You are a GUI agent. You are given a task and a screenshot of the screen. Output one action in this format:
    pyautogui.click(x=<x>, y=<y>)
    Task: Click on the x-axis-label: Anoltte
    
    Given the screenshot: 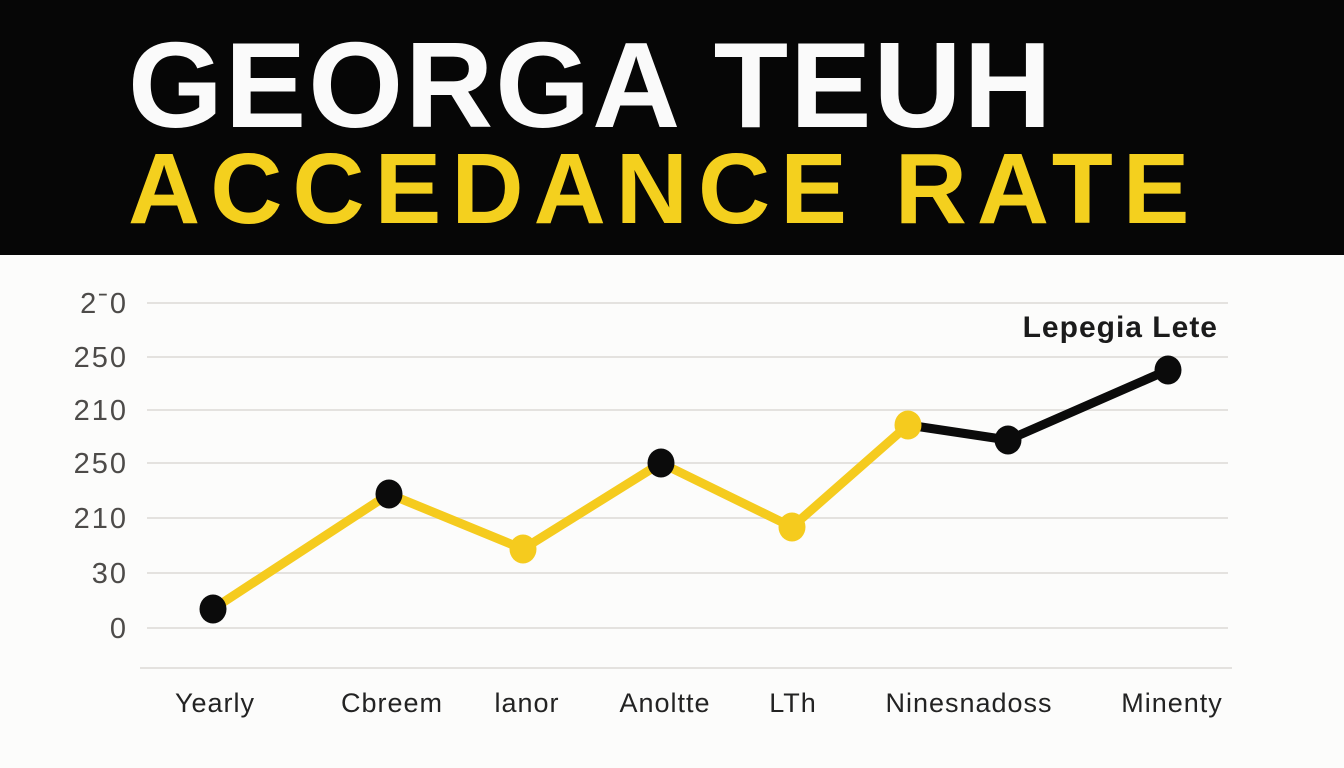 What is the action you would take?
    pyautogui.click(x=664, y=703)
    